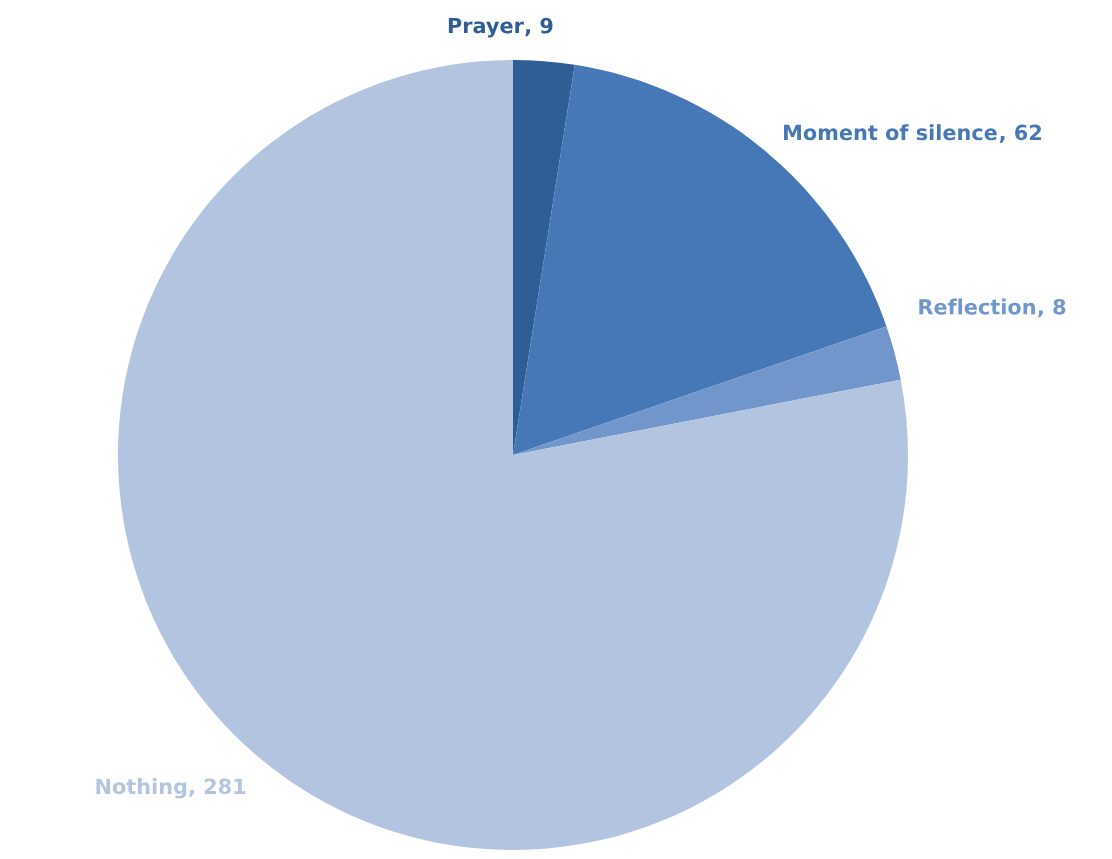 The height and width of the screenshot is (859, 1112). Describe the element at coordinates (141, 788) in the screenshot. I see `slice-label: Nothing` at that location.